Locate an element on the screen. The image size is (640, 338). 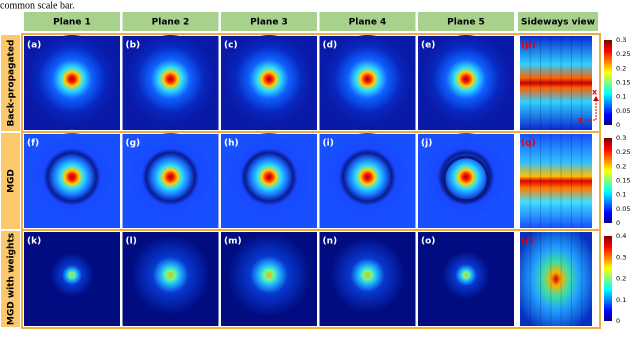
panel-letter: (q) is located at coordinates (528, 144).